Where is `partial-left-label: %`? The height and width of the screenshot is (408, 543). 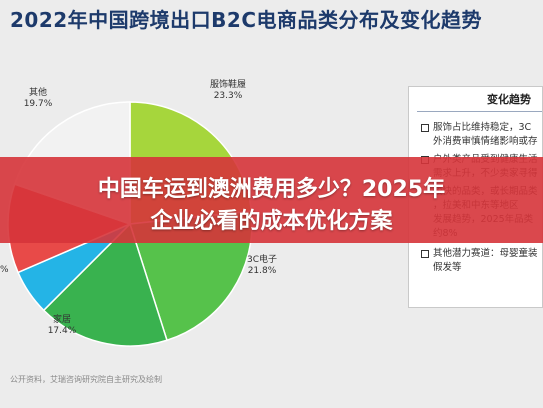
partial-left-label: % is located at coordinates (4, 270).